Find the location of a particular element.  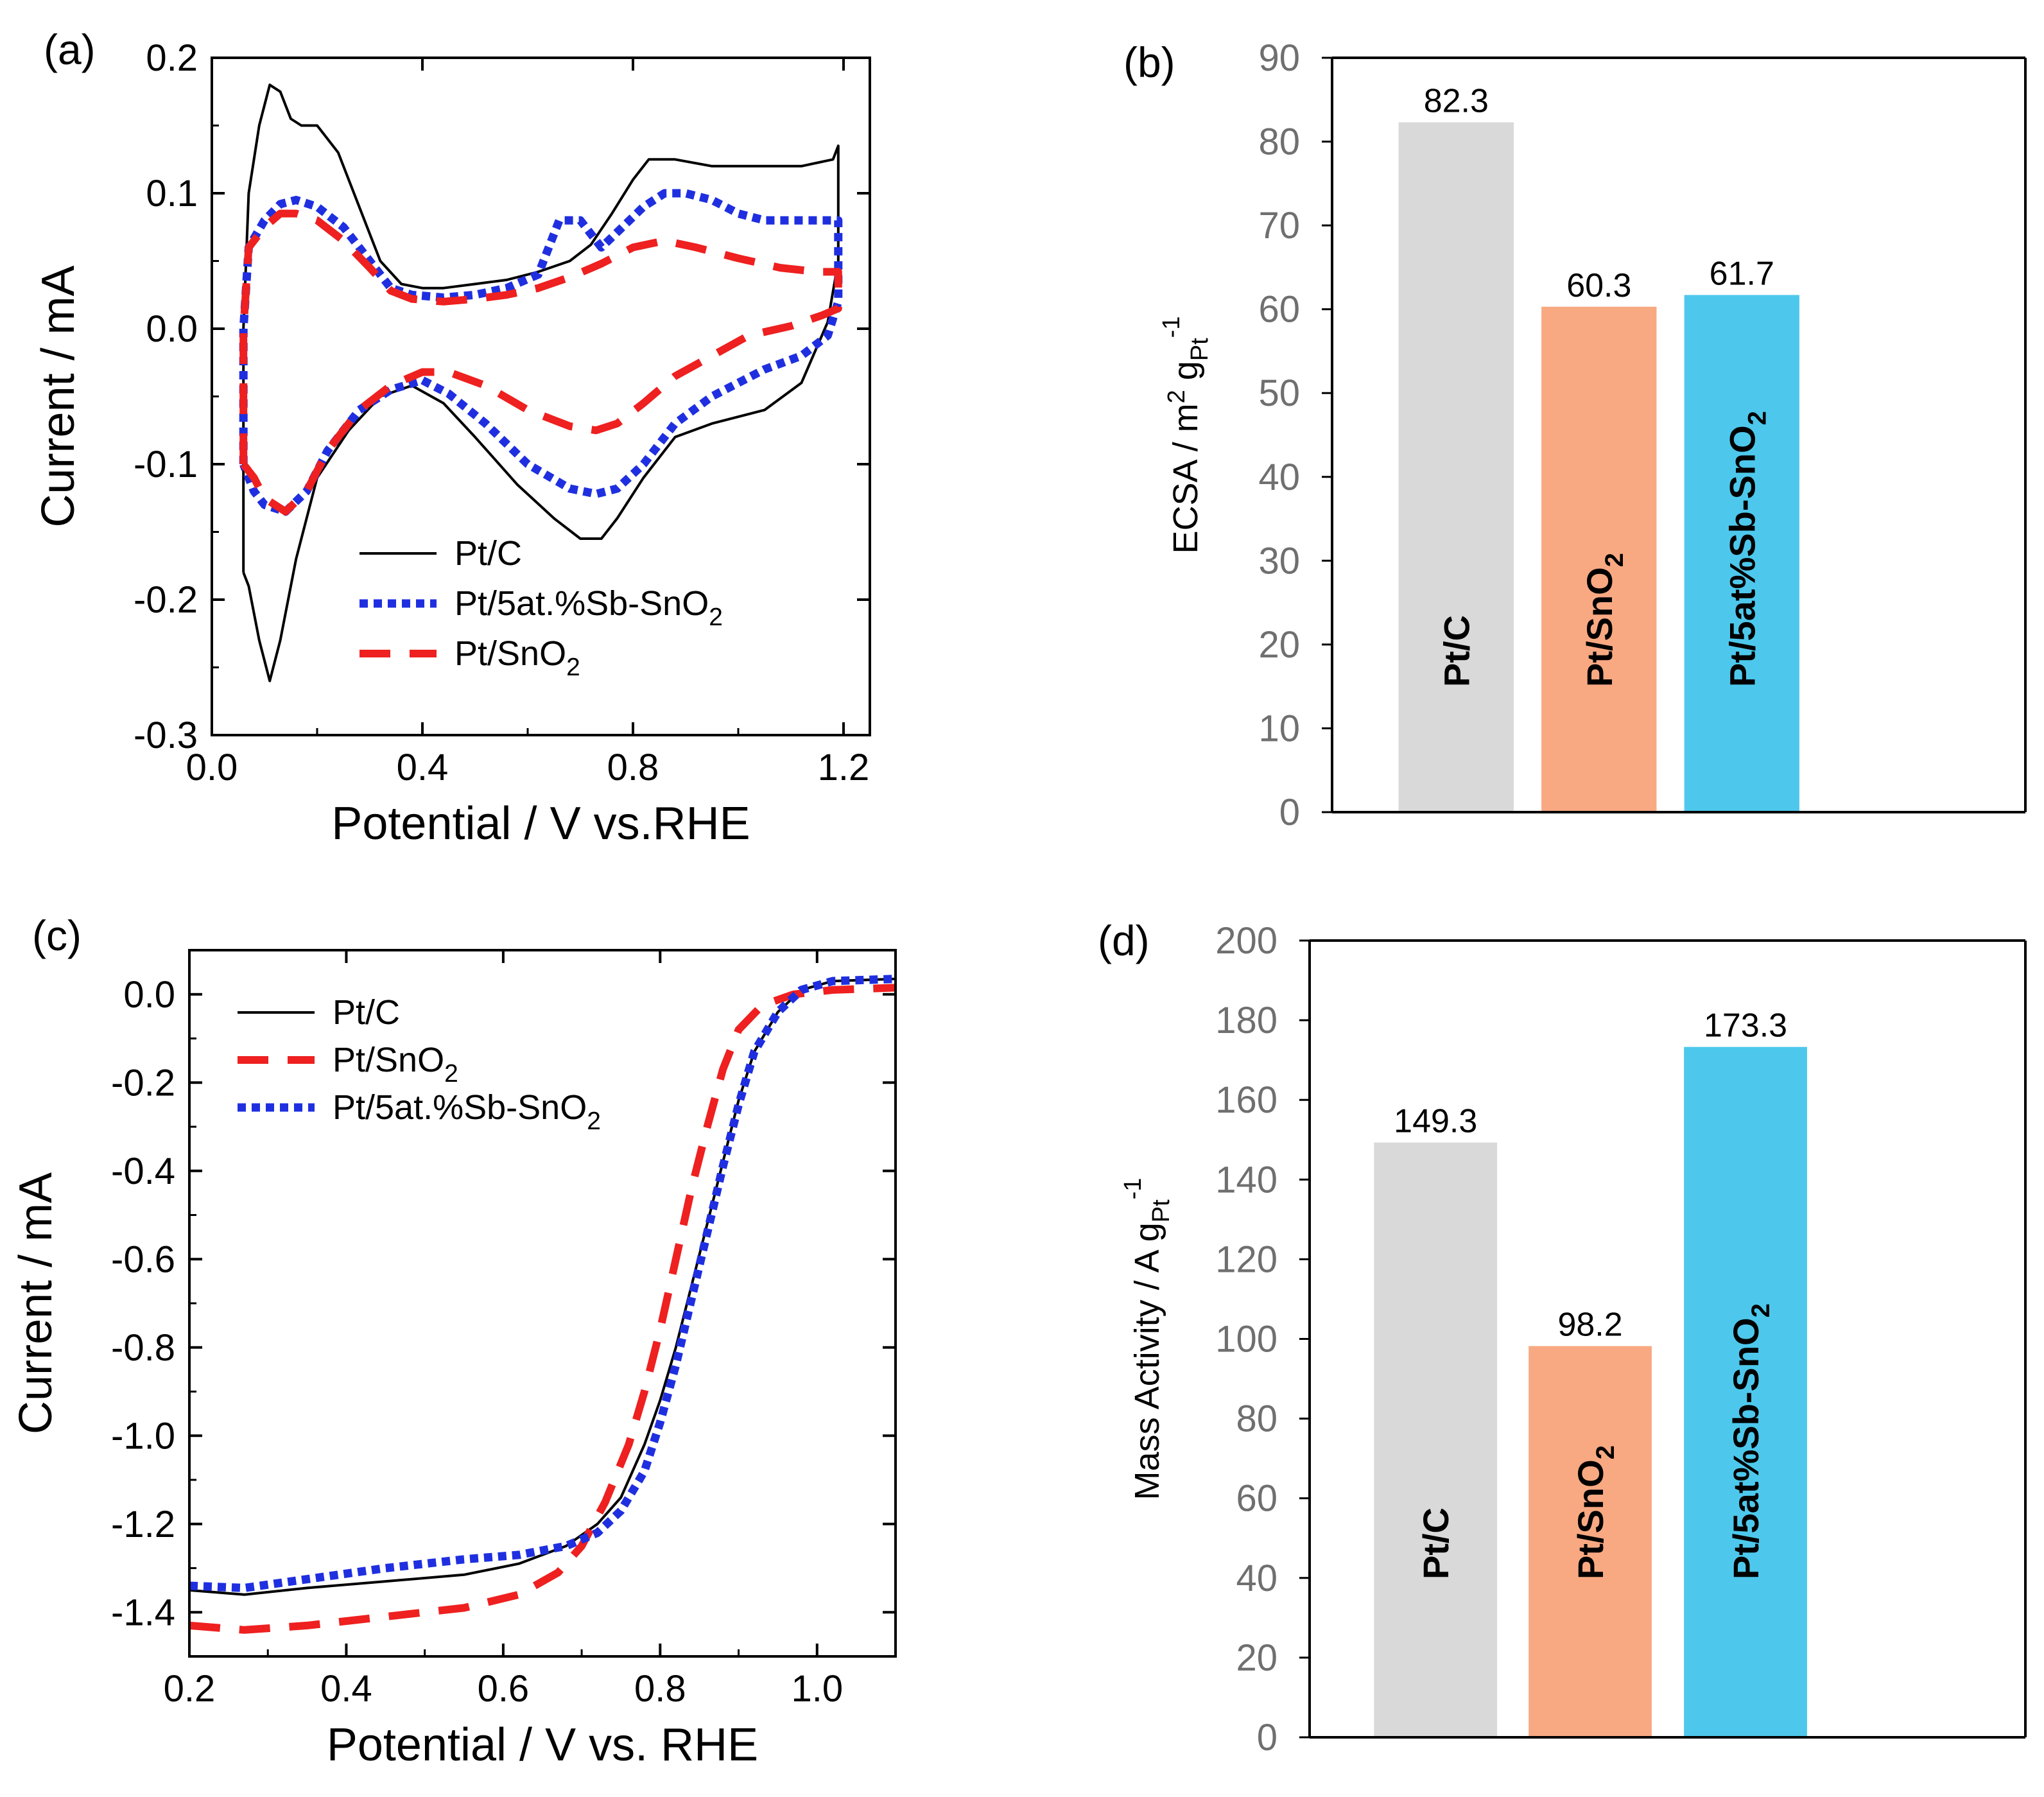

y-tick-label: -1.2 is located at coordinates (143, 1524).